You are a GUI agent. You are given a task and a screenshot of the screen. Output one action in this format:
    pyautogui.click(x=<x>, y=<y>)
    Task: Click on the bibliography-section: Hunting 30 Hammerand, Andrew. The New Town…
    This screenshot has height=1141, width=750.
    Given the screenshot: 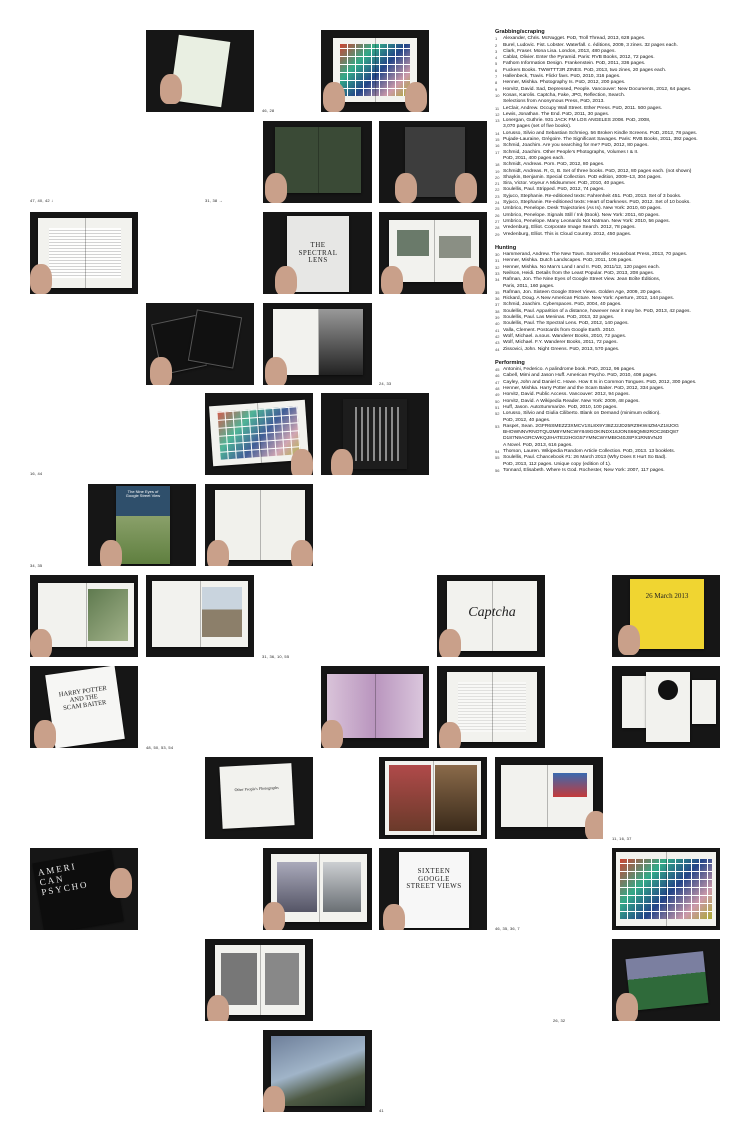 What is the action you would take?
    pyautogui.click(x=607, y=299)
    